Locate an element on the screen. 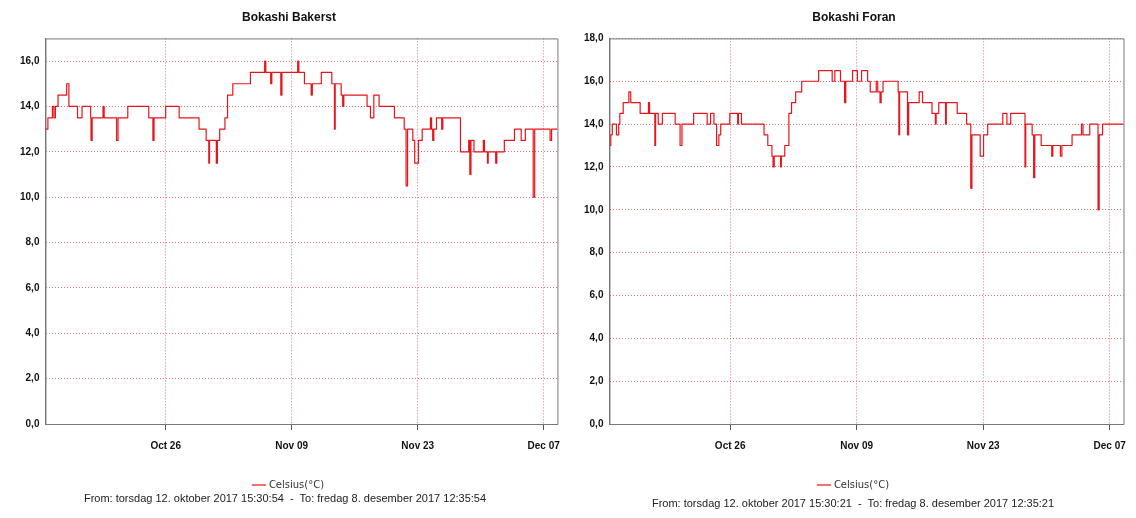 Image resolution: width=1136 pixels, height=518 pixels. text: From: torsdag 12. oktober 2017 15:30:54 - To: fredag 8. desember 2017 12:35:54 is located at coordinates (285, 498).